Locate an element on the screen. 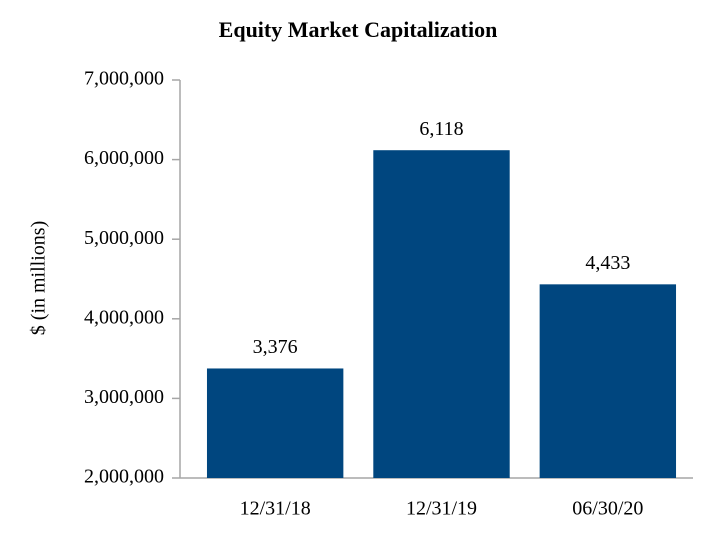 The width and height of the screenshot is (714, 540). x-tick-label: 12/31/18 is located at coordinates (275, 509).